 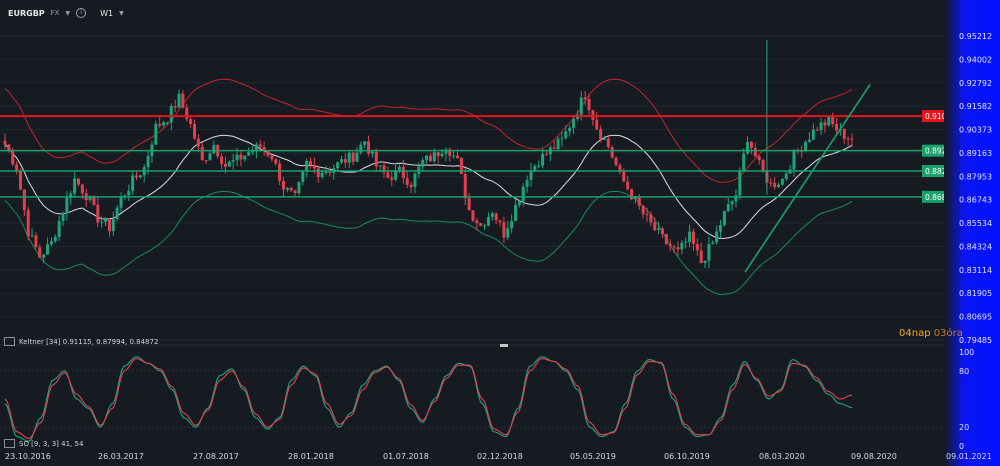 I want to click on timeframe-label: W1, so click(x=107, y=13).